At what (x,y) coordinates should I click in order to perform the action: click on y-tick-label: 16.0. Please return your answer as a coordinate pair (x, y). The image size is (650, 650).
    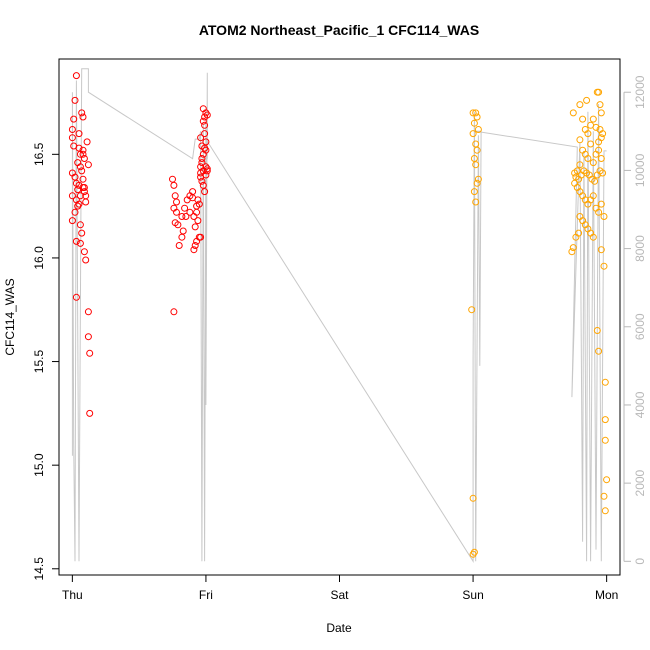
    Looking at the image, I should click on (39, 258).